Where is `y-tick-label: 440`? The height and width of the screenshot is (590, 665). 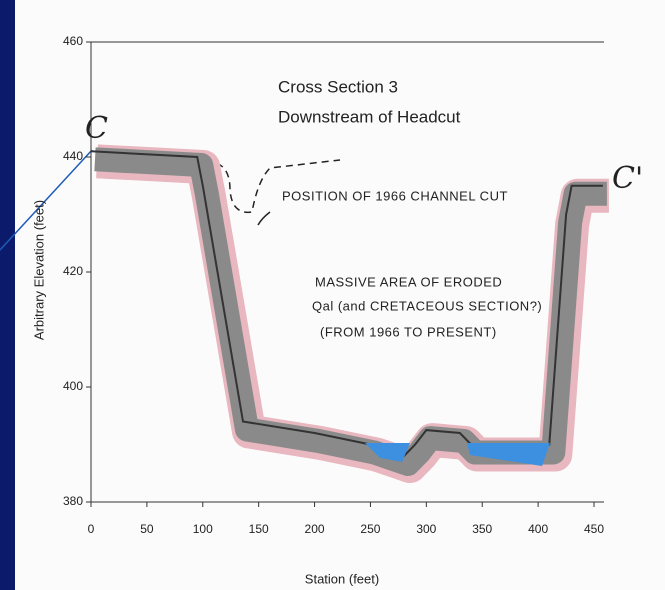 y-tick-label: 440 is located at coordinates (73, 156).